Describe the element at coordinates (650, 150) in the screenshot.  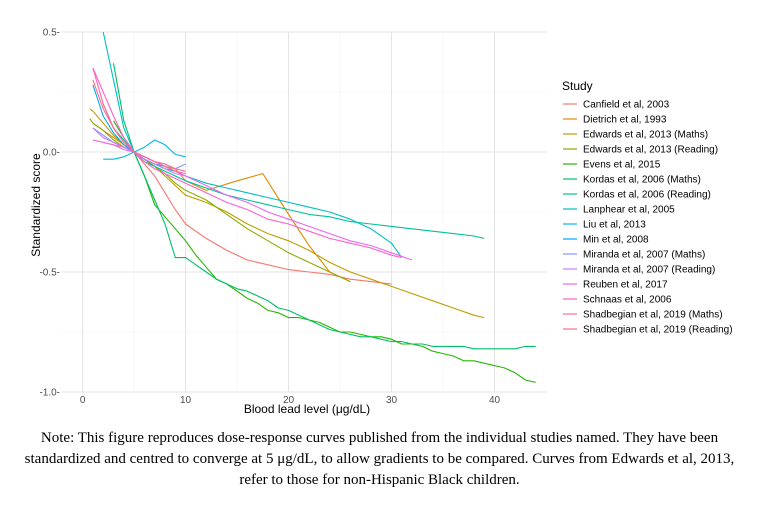
I see `legend-label: Edwards et al, 2013 (Reading)` at that location.